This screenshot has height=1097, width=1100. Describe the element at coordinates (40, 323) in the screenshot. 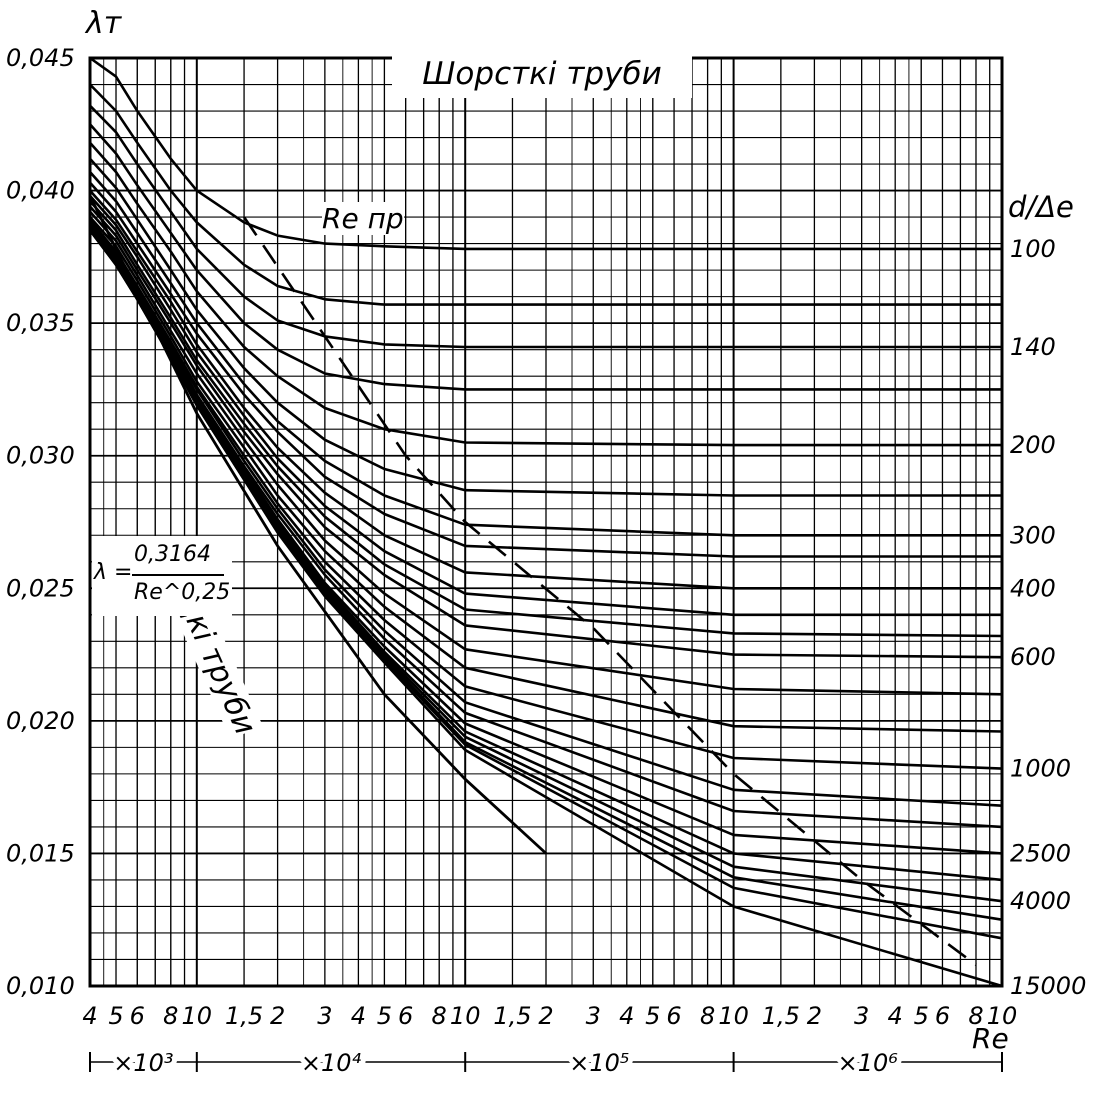

I see `y-tick-label: 0,035` at that location.